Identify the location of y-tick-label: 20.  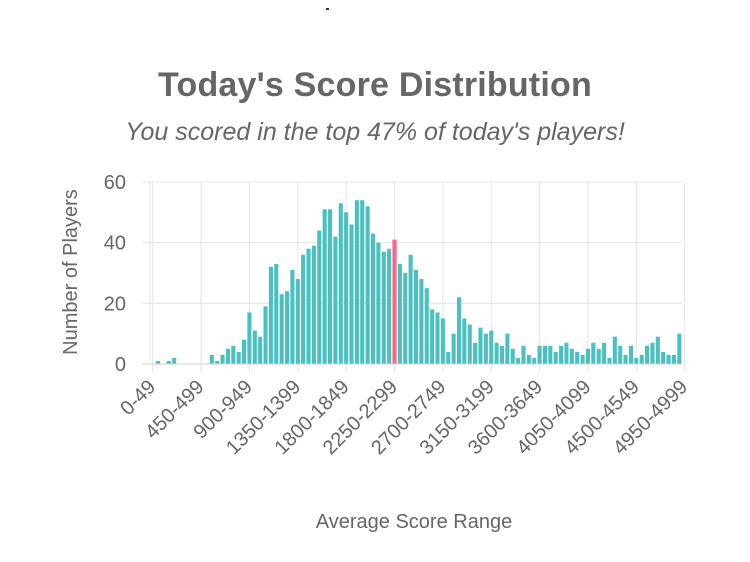
(115, 304).